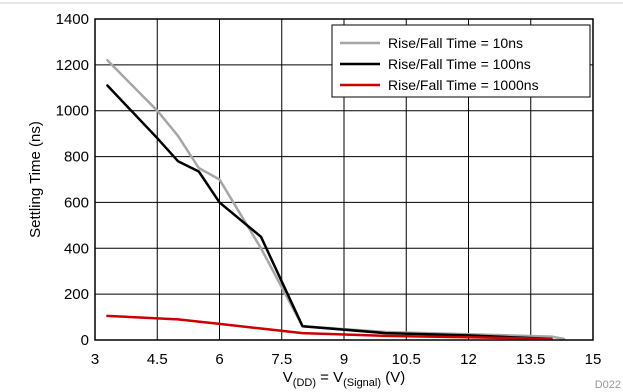 This screenshot has height=392, width=623. I want to click on x-axis-title: V(DD) = V(Signal) (V), so click(344, 379).